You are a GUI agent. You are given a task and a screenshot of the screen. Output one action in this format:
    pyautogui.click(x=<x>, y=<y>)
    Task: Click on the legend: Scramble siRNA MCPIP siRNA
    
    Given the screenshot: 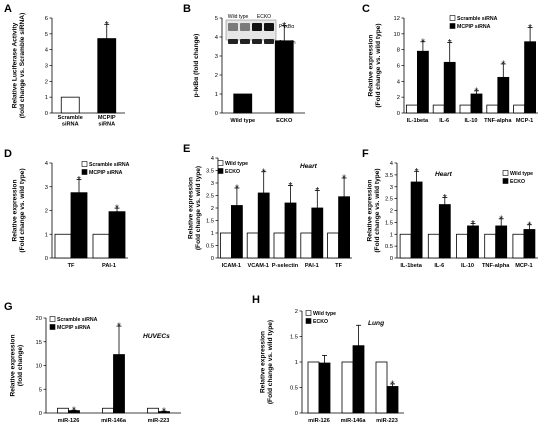 What is the action you would take?
    pyautogui.click(x=105, y=168)
    